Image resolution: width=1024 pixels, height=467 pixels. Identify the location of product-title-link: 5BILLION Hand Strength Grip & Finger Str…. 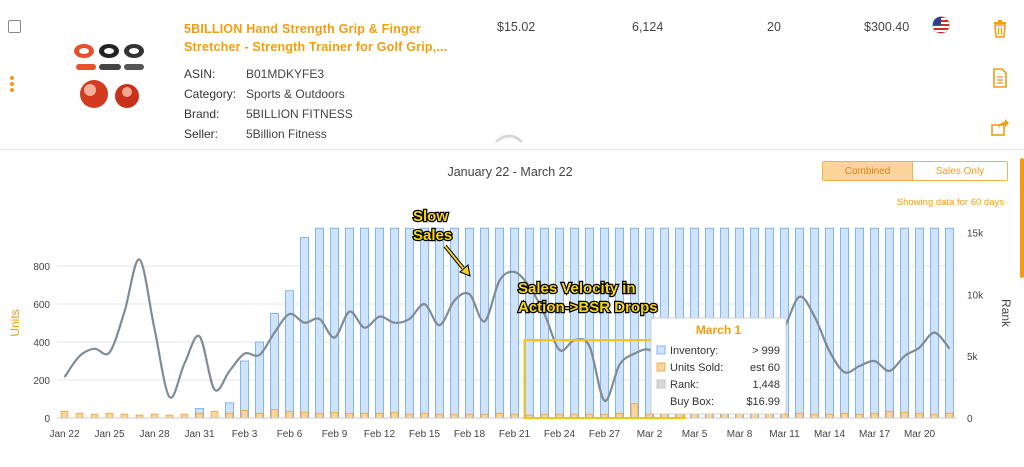
(319, 38).